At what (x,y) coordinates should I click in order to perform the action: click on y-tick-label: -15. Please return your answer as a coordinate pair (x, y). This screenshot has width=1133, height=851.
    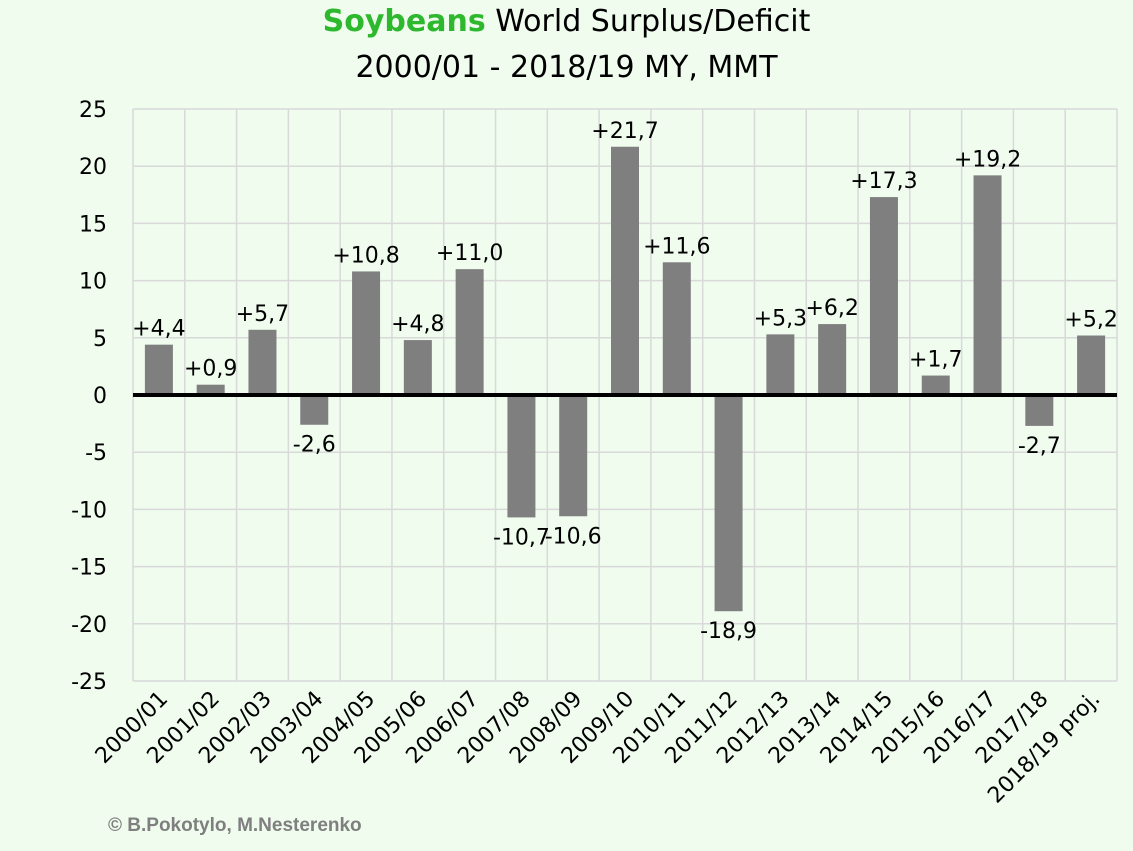
    Looking at the image, I should click on (89, 568).